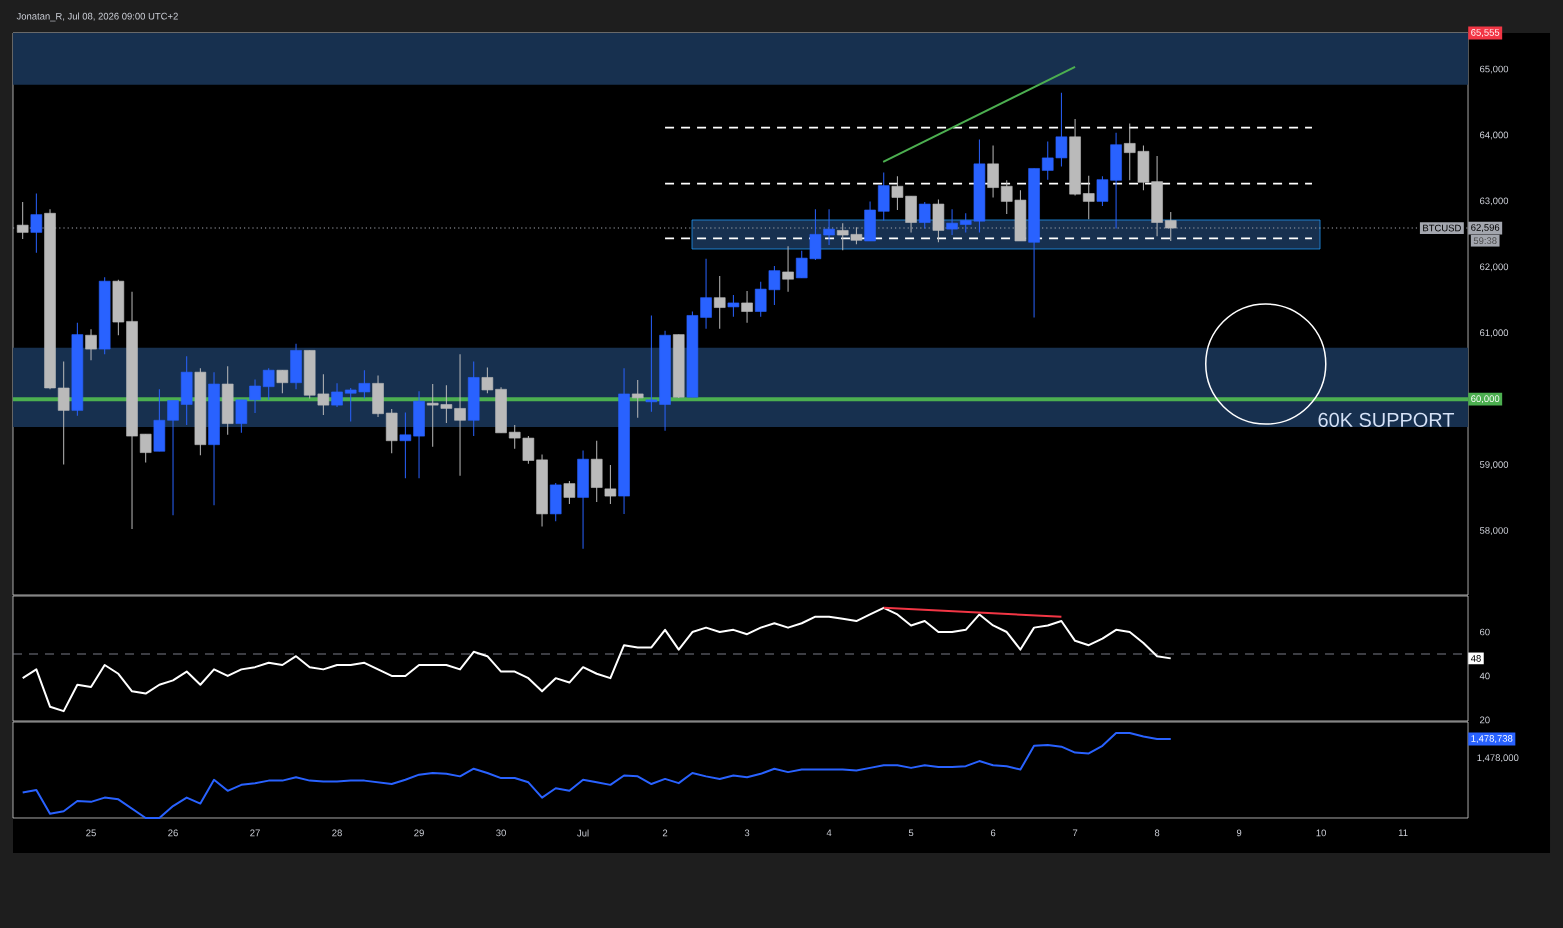  What do you see at coordinates (97, 17) in the screenshot?
I see `chart-title: Jonatan_R, Jul 08, 2026 09:00 UTC+2` at bounding box center [97, 17].